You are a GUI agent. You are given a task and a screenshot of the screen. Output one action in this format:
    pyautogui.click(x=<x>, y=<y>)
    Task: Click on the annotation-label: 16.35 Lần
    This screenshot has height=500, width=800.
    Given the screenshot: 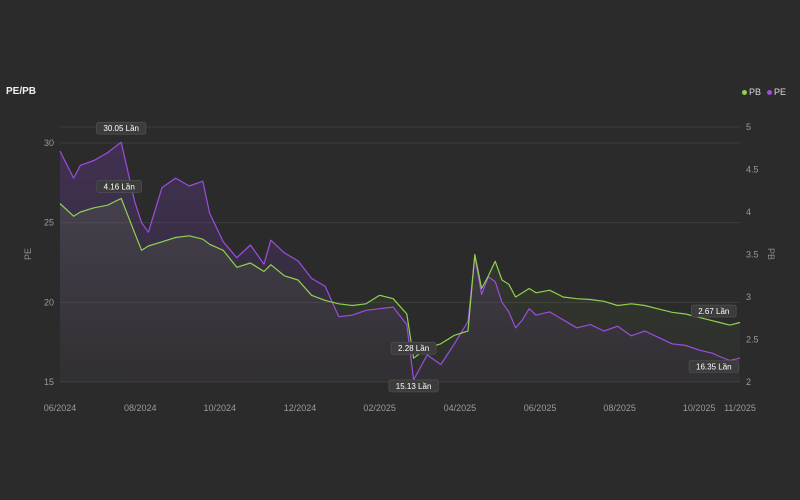 What is the action you would take?
    pyautogui.click(x=714, y=366)
    